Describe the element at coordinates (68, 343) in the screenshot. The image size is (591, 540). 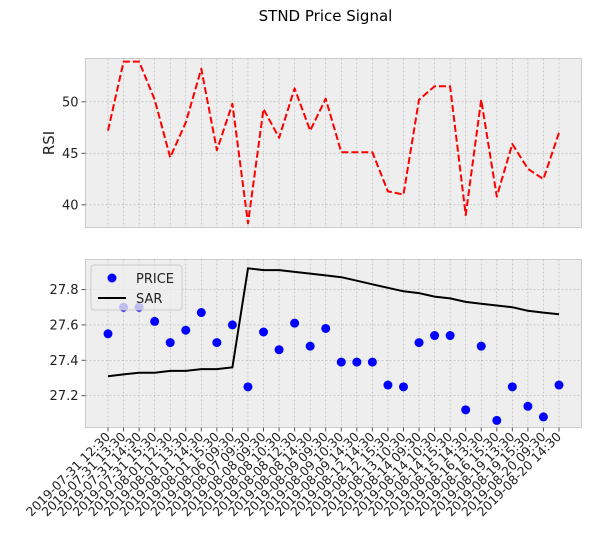
I see `price-y-ticks: 27.2 27.4 27.6 27.8` at that location.